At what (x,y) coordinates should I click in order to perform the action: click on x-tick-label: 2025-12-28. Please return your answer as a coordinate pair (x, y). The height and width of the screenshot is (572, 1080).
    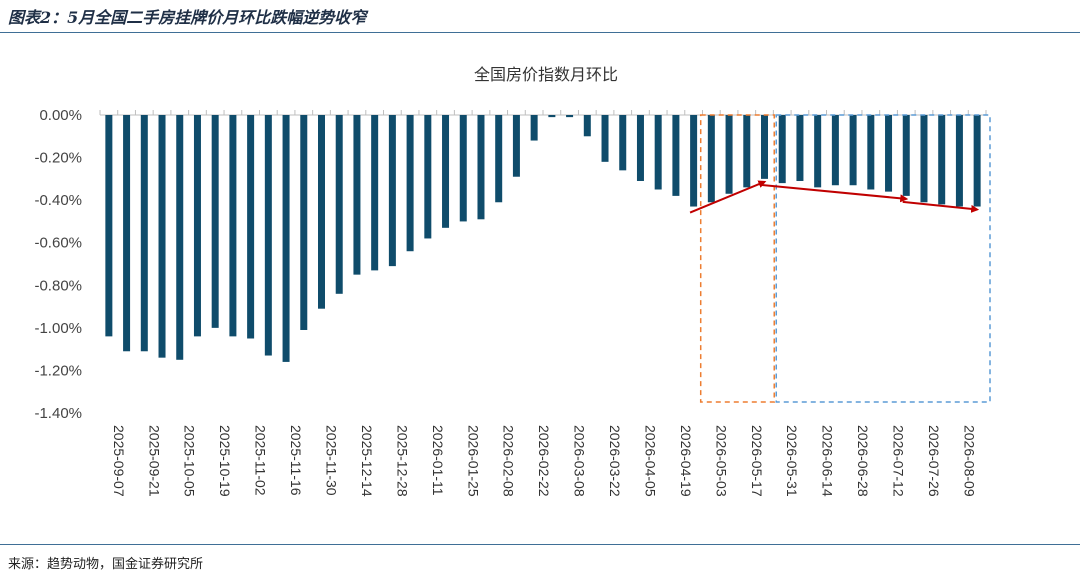
    Looking at the image, I should click on (402, 461).